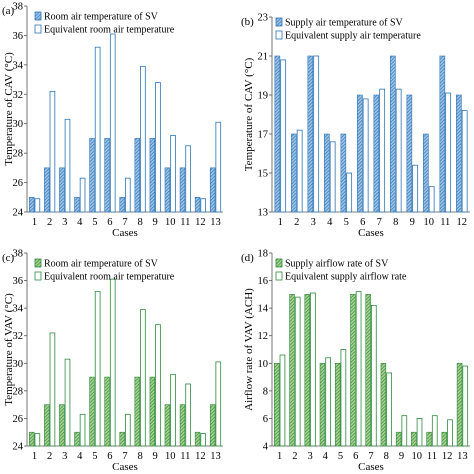 The width and height of the screenshot is (474, 474). Describe the element at coordinates (337, 264) in the screenshot. I see `legend-entry-label: Supply airflow rate of SV` at that location.